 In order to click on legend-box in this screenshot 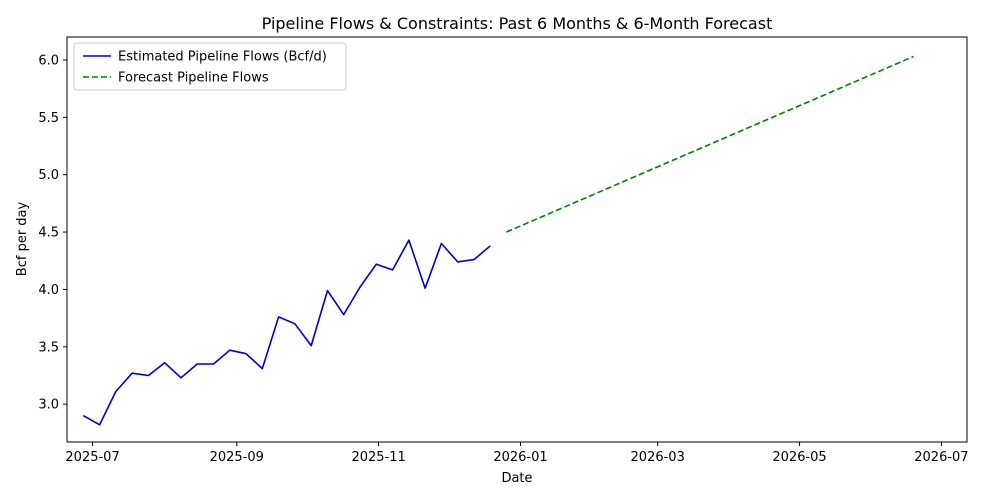, I will do `click(210, 66)`.